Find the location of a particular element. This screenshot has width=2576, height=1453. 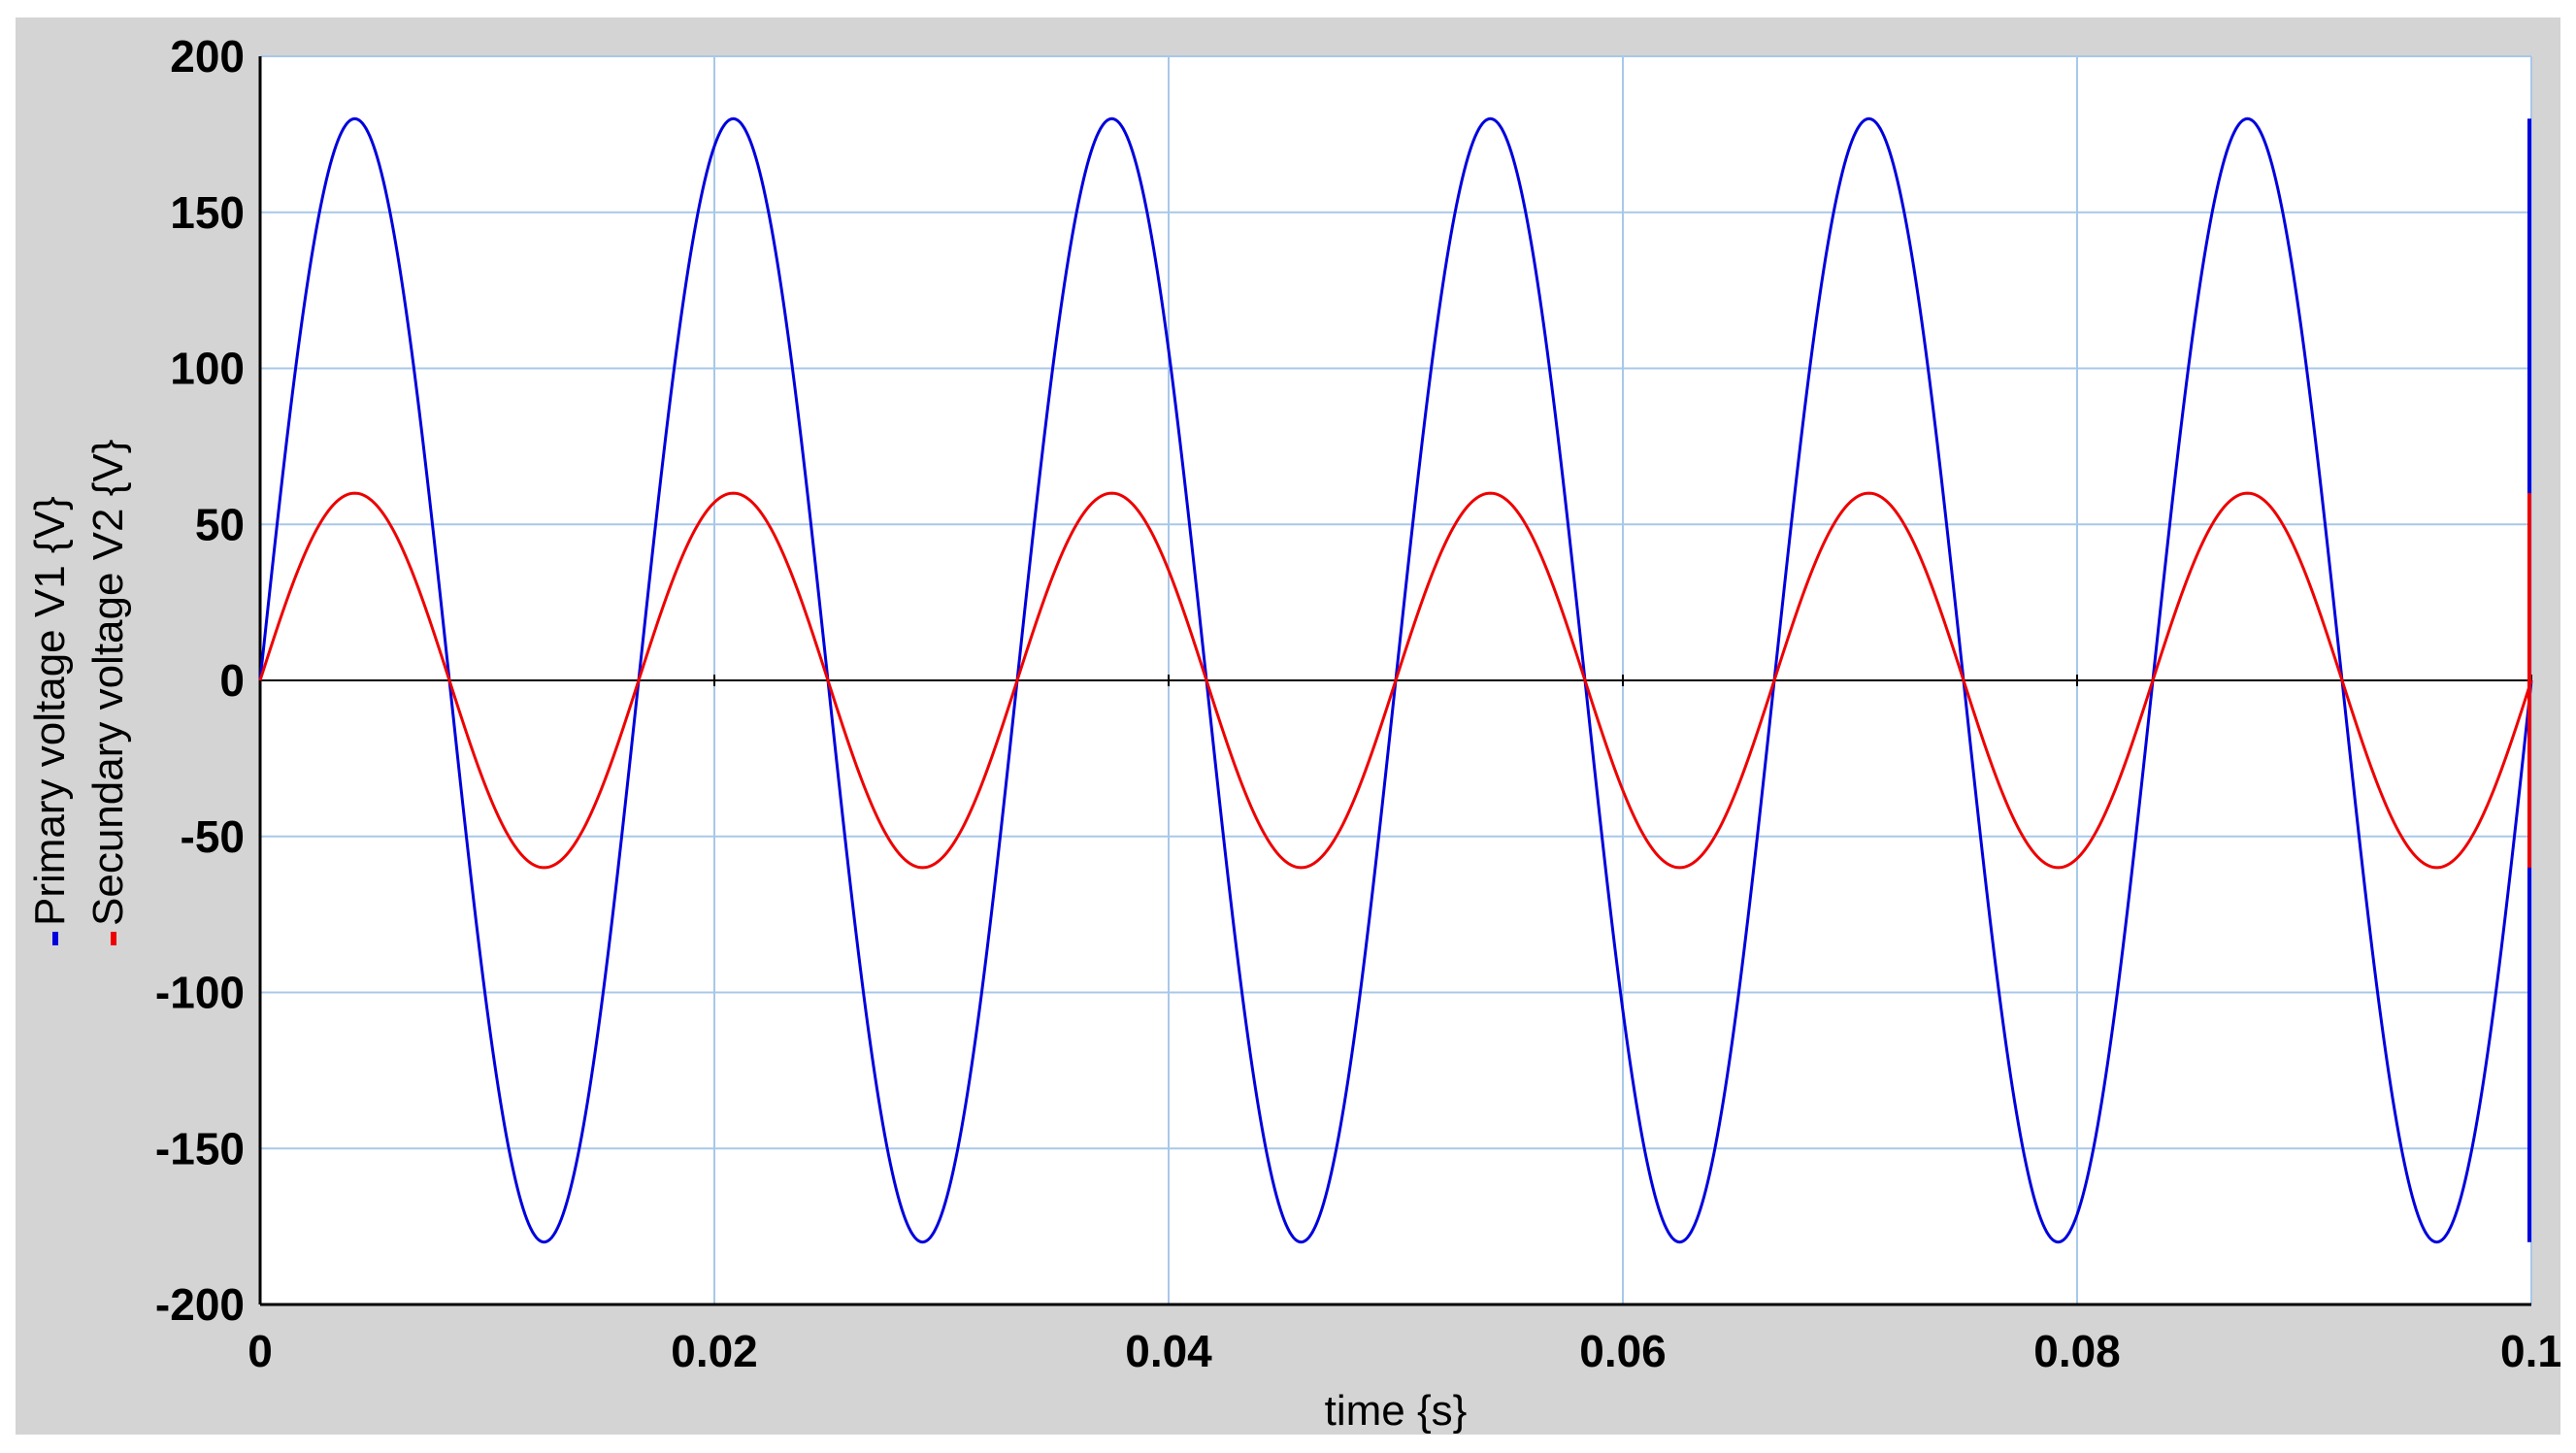

x-tick-label: 0.08 is located at coordinates (2077, 1351).